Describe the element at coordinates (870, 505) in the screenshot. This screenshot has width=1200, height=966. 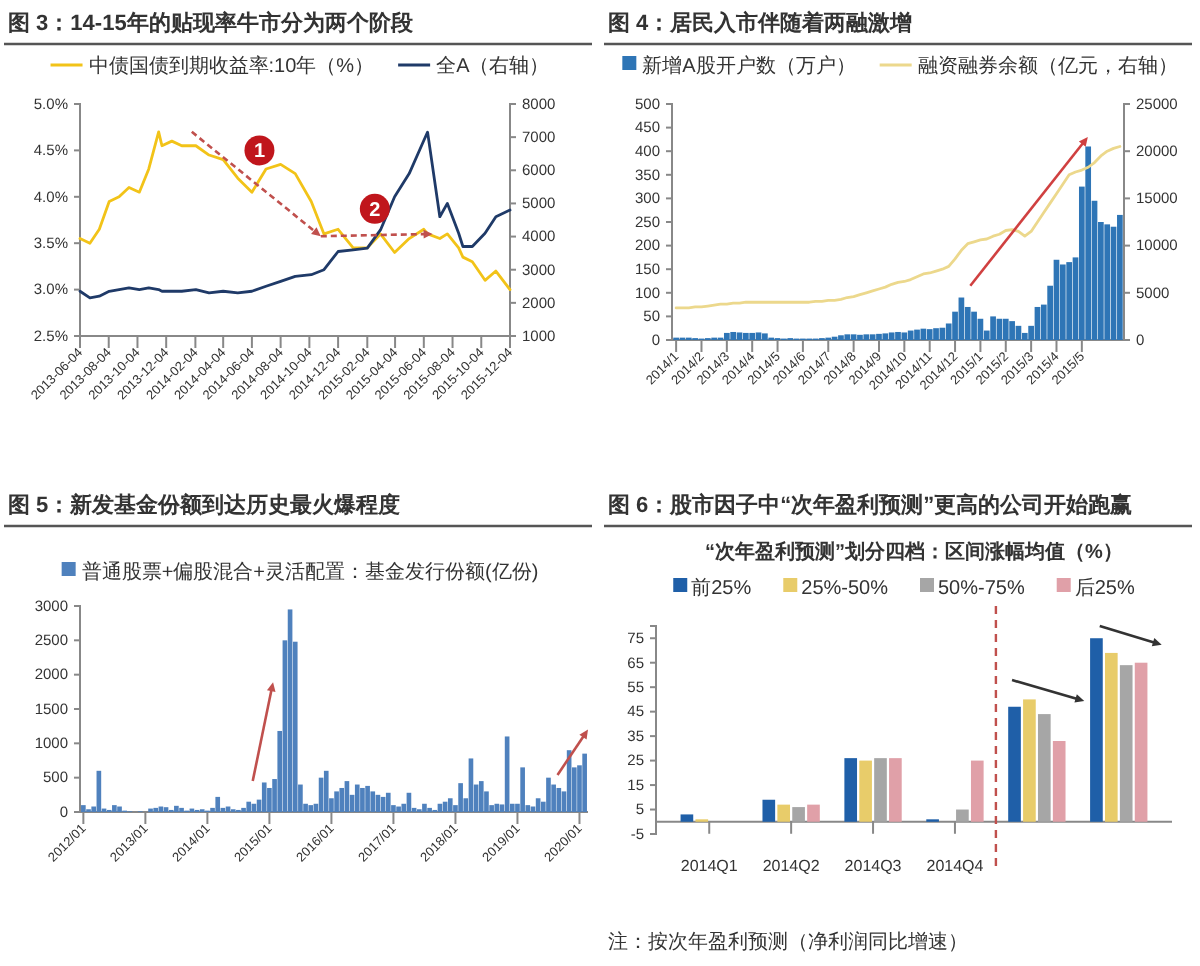
I see `chart-title: 图 6：股市因子中“次年盈利预测”更高的公司开始跑赢` at that location.